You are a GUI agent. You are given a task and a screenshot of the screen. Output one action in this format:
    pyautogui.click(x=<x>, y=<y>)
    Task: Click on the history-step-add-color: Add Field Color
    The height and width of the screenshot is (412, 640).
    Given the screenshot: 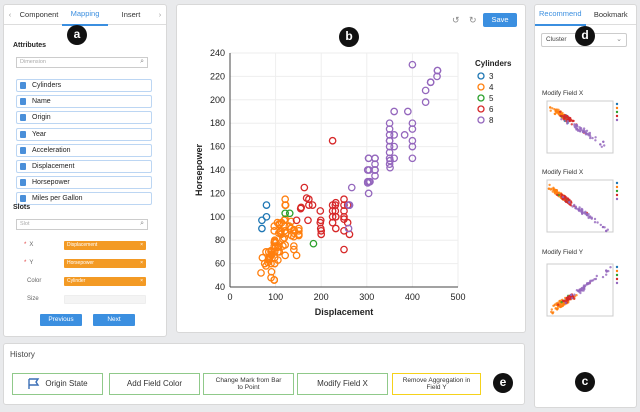 What is the action you would take?
    pyautogui.click(x=154, y=384)
    